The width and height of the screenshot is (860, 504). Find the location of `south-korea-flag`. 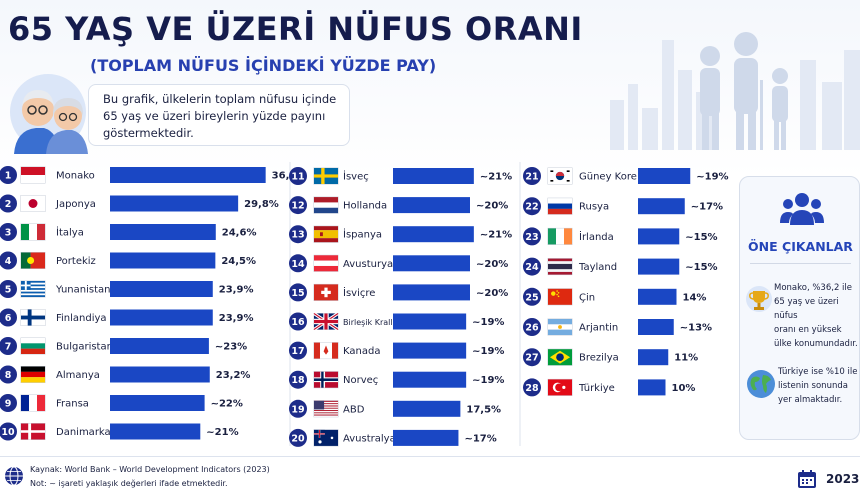

south-korea-flag is located at coordinates (560, 176).